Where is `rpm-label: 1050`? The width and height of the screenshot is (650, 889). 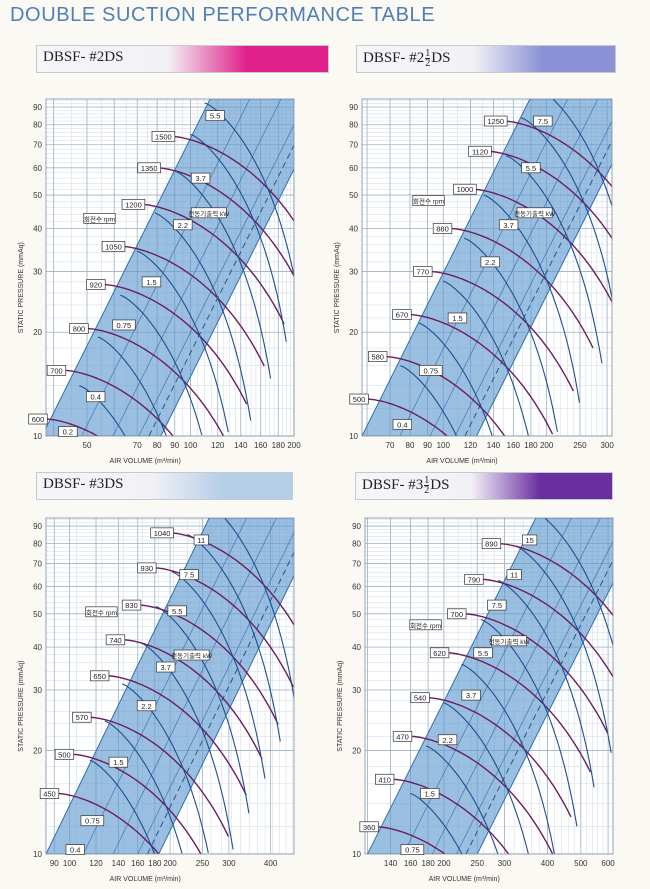 rpm-label: 1050 is located at coordinates (113, 246).